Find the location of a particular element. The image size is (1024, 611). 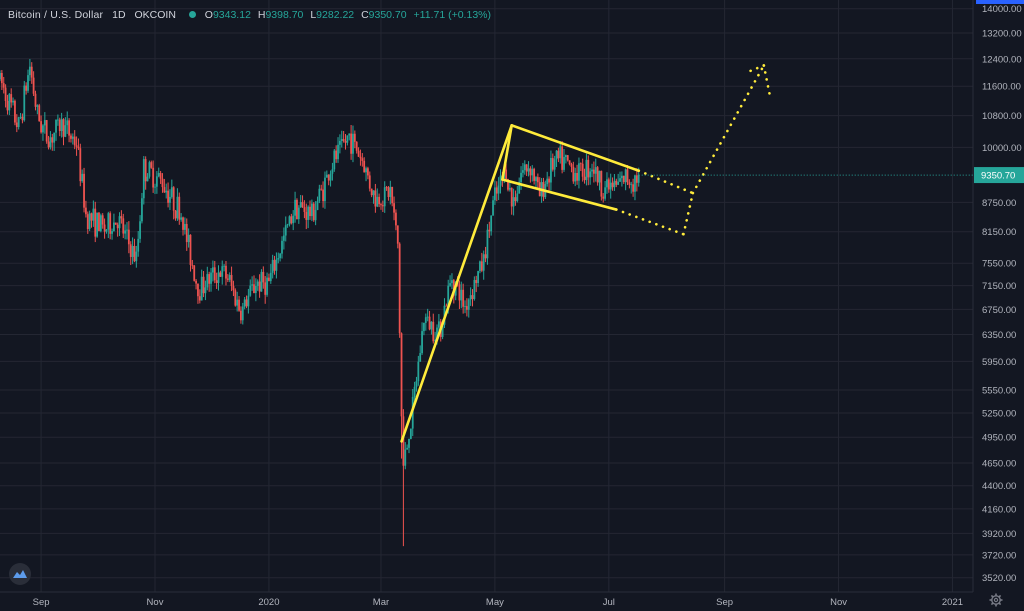

drawing-projected-top is located at coordinates (666, 182).